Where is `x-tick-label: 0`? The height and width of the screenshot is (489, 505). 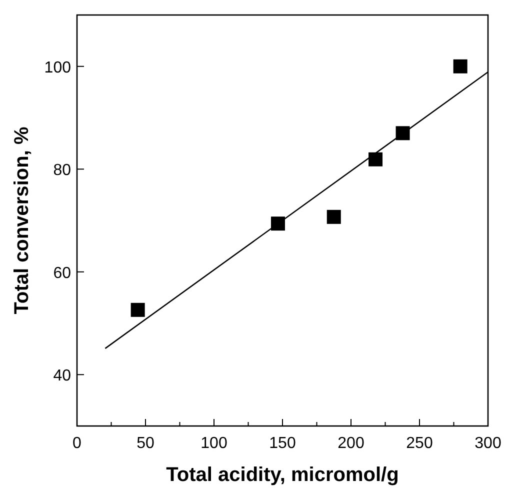 x-tick-label: 0 is located at coordinates (77, 443).